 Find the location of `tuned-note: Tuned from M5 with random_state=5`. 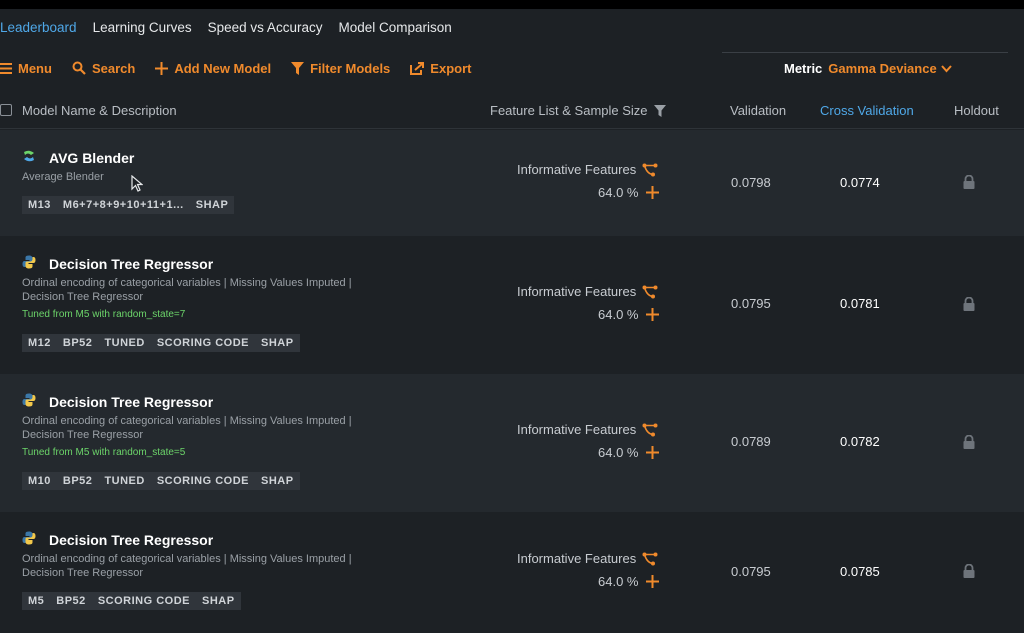

tuned-note: Tuned from M5 with random_state=5 is located at coordinates (104, 452).